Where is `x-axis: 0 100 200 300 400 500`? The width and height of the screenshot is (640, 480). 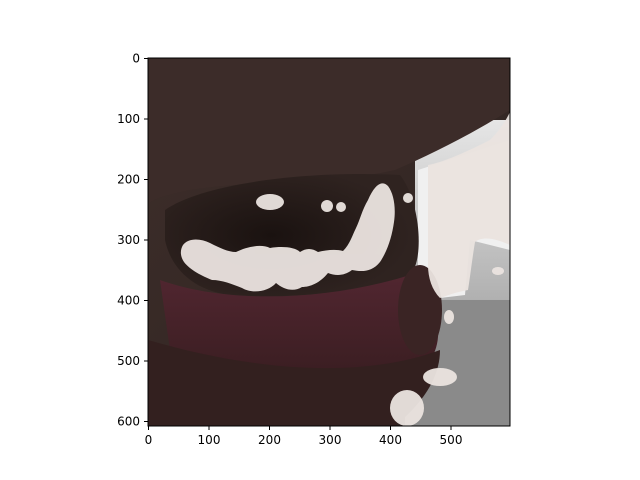
x-axis: 0 100 200 300 400 500 is located at coordinates (304, 436).